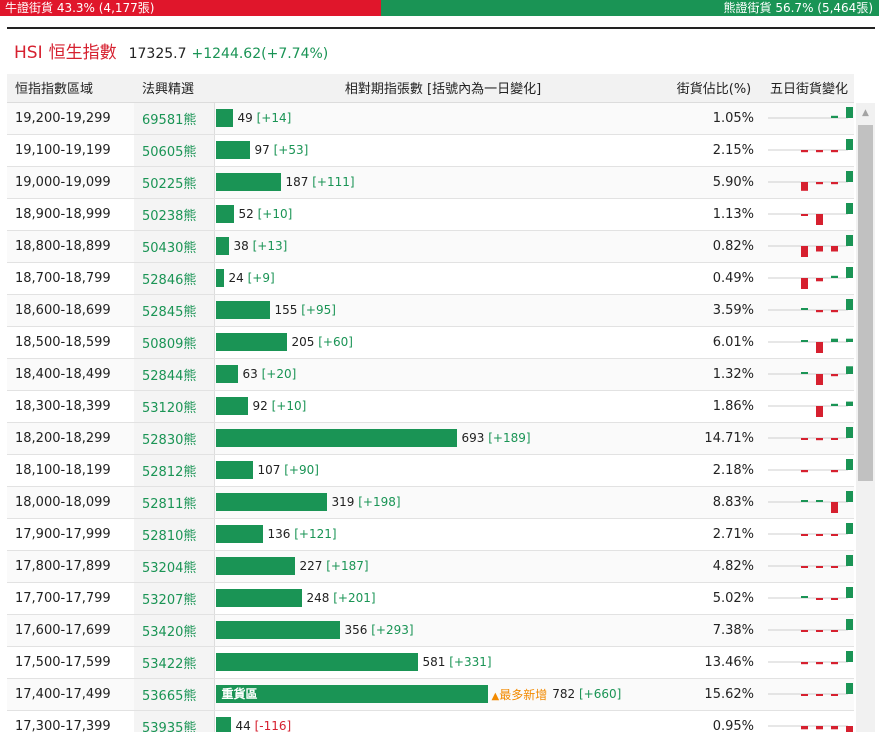  Describe the element at coordinates (236, 278) in the screenshot. I see `contracts-number: 24` at that location.